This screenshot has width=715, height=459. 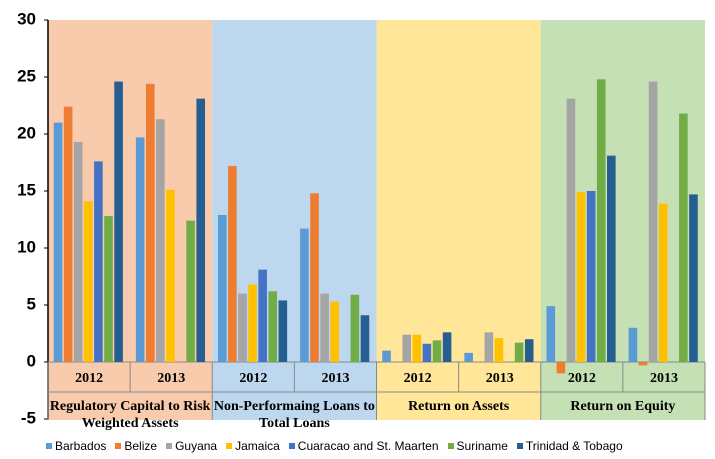 I want to click on legend-item: Jamaica, so click(x=253, y=446).